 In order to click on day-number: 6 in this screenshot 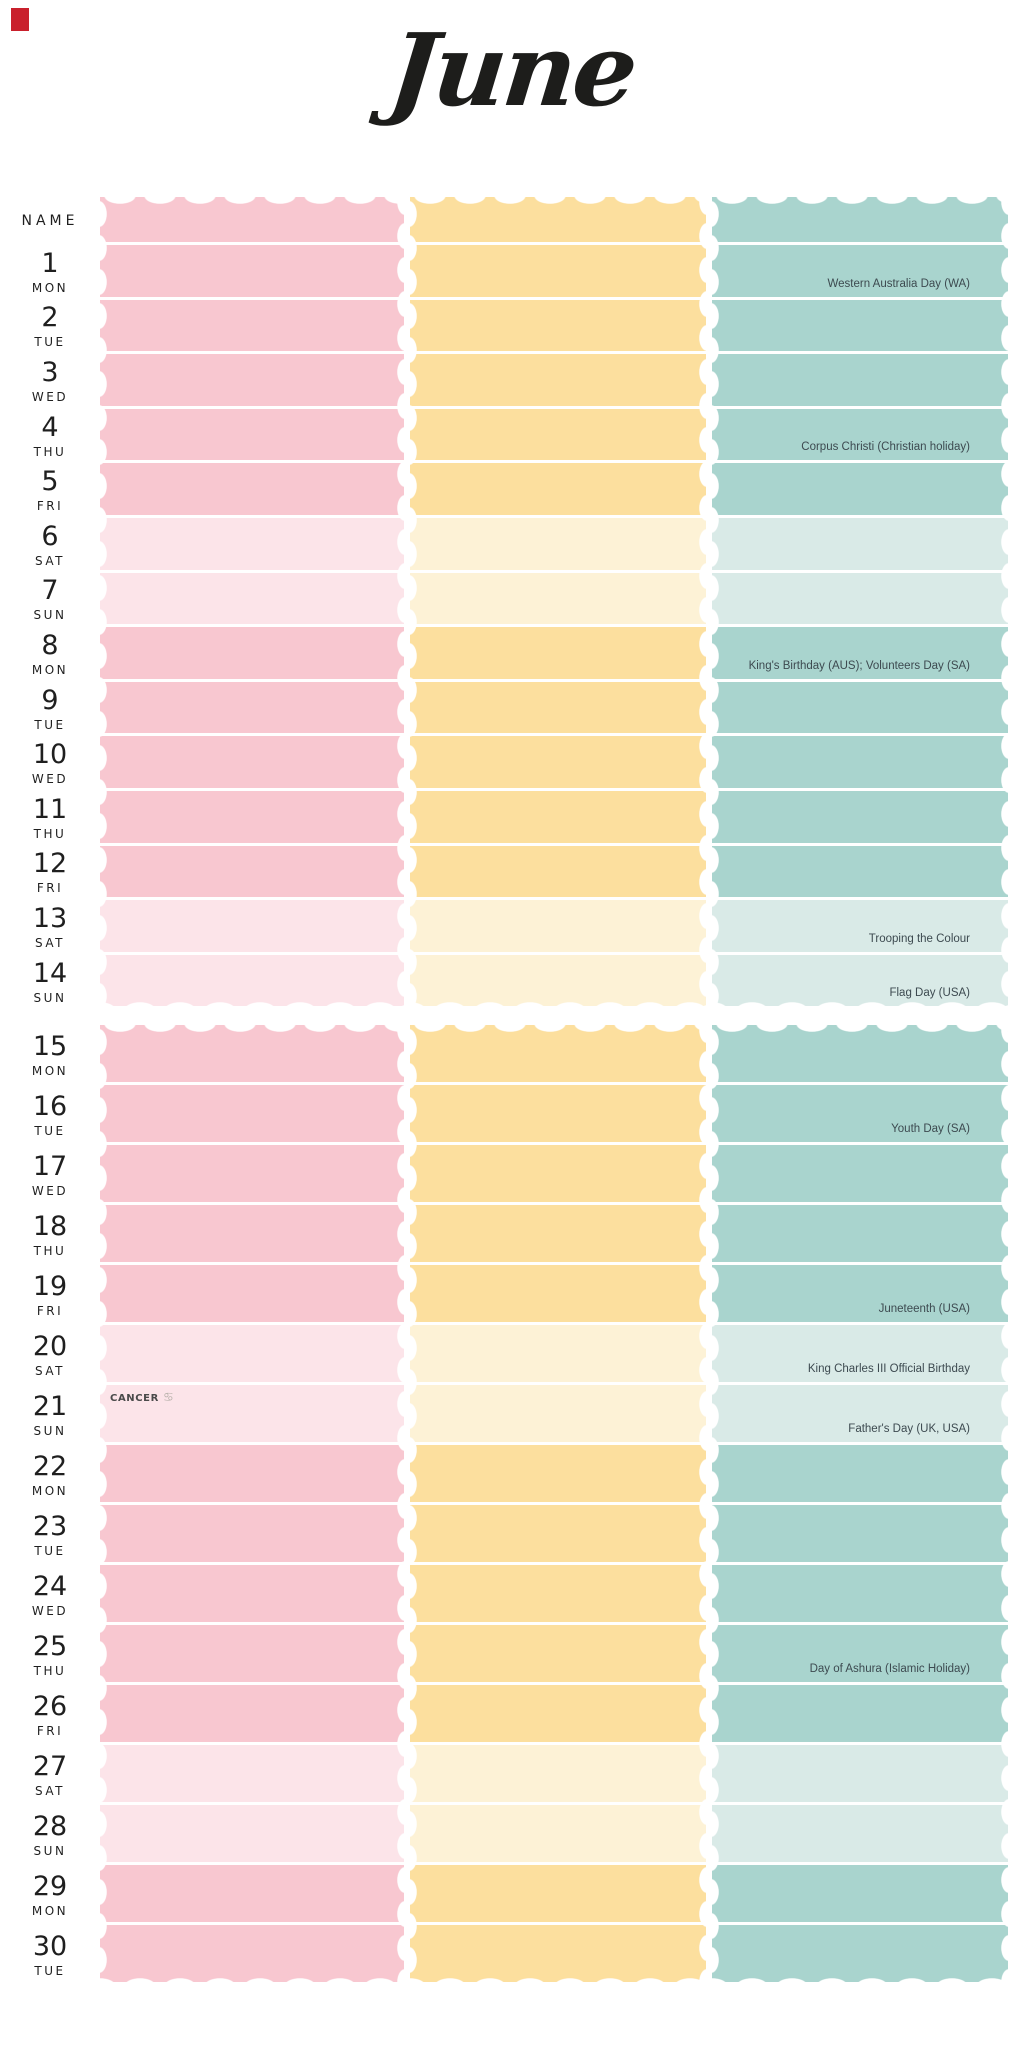, I will do `click(50, 536)`.